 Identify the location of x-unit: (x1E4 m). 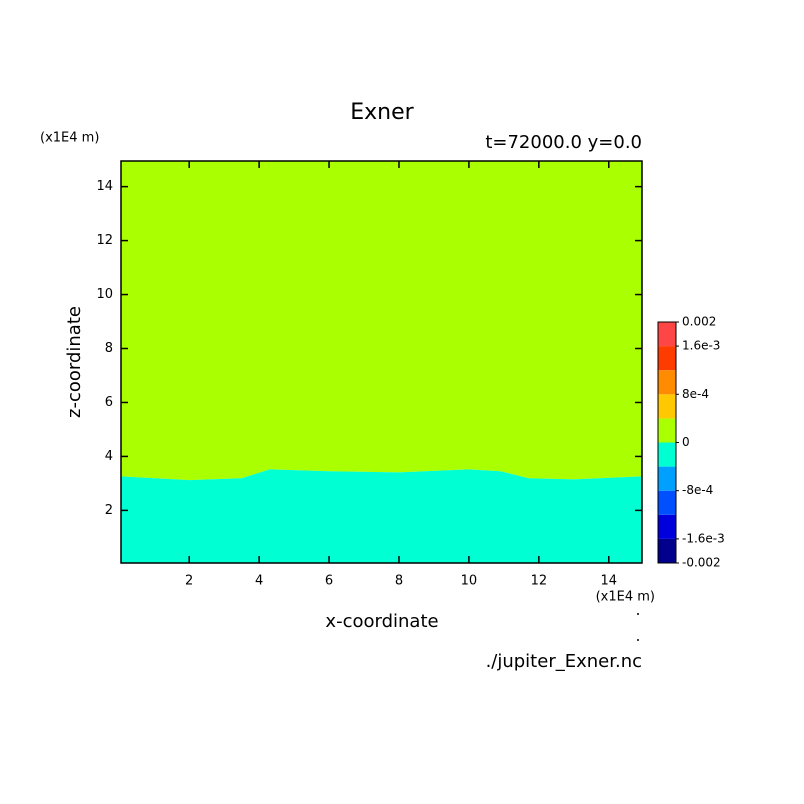
(625, 597).